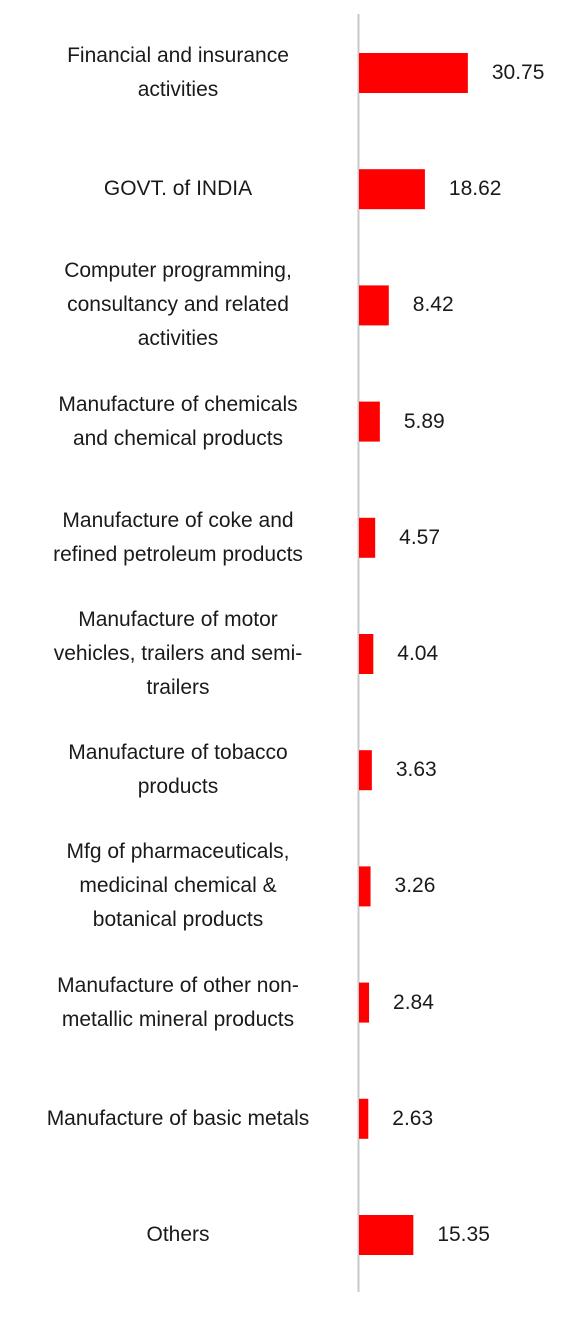 This screenshot has width=587, height=1320. What do you see at coordinates (424, 421) in the screenshot?
I see `data-label: 5.89` at bounding box center [424, 421].